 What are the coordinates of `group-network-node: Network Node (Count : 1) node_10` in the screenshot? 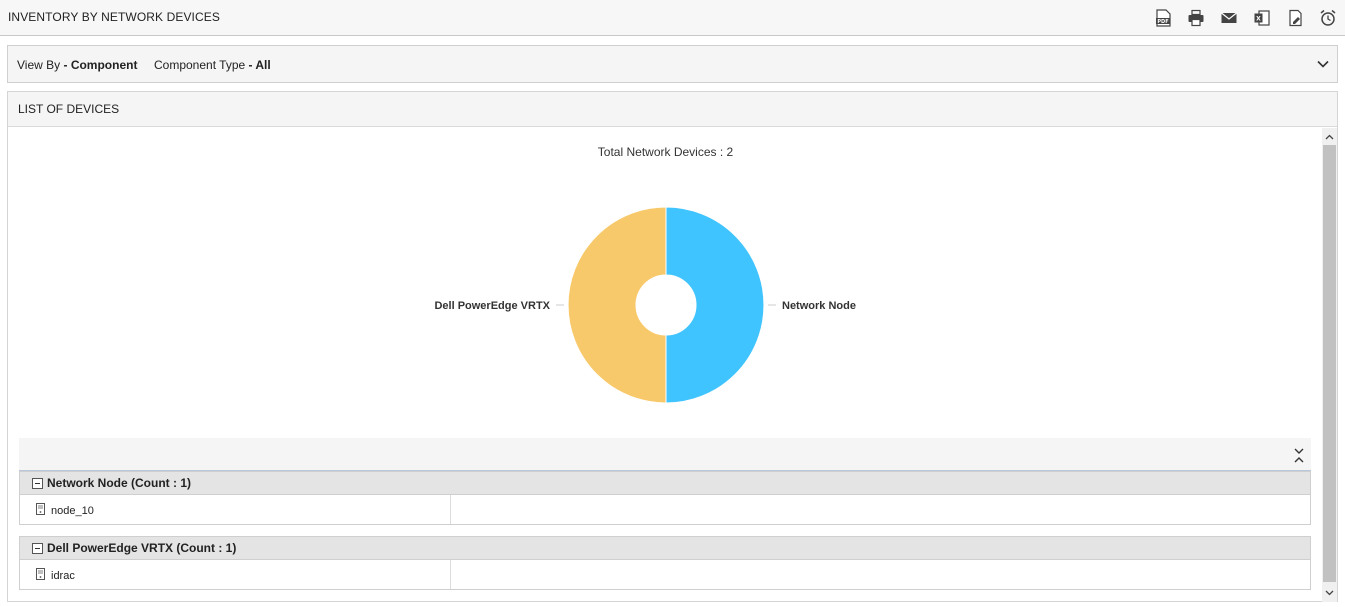 It's located at (665, 498).